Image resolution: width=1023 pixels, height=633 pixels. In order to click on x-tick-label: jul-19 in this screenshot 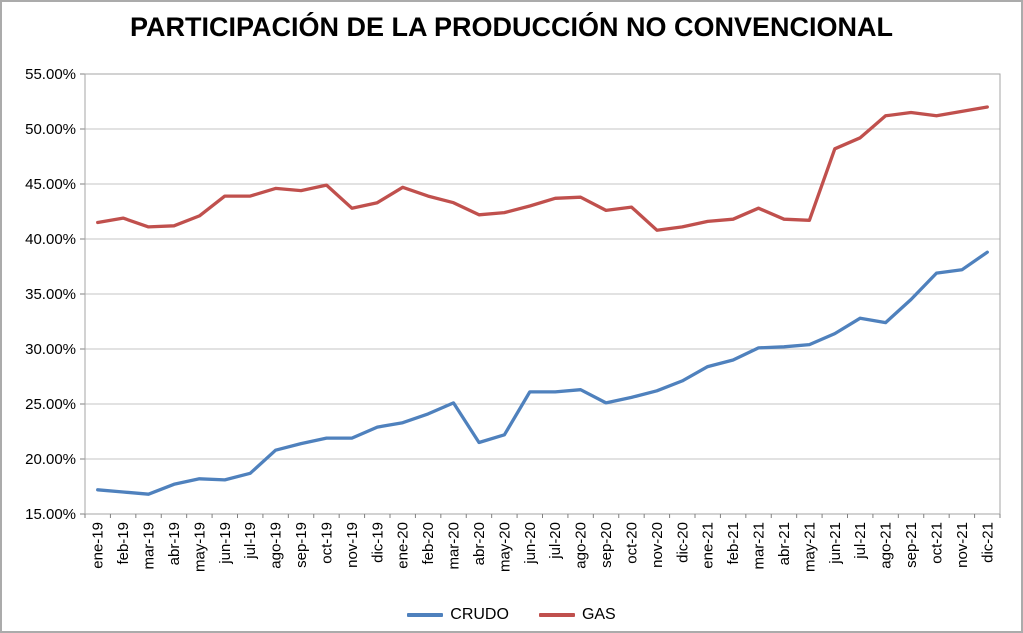, I will do `click(250, 541)`.